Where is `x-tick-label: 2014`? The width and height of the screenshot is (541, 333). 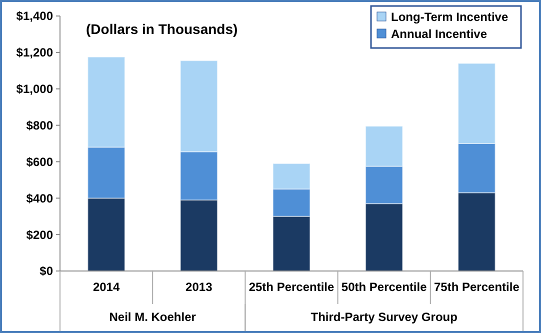 x-tick-label: 2014 is located at coordinates (106, 287).